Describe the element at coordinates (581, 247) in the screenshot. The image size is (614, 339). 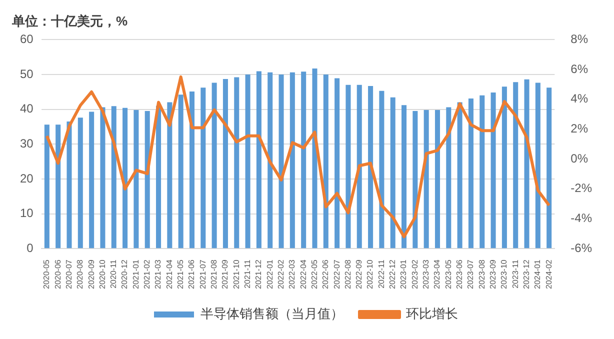
I see `y2-tick-label: -6%` at that location.